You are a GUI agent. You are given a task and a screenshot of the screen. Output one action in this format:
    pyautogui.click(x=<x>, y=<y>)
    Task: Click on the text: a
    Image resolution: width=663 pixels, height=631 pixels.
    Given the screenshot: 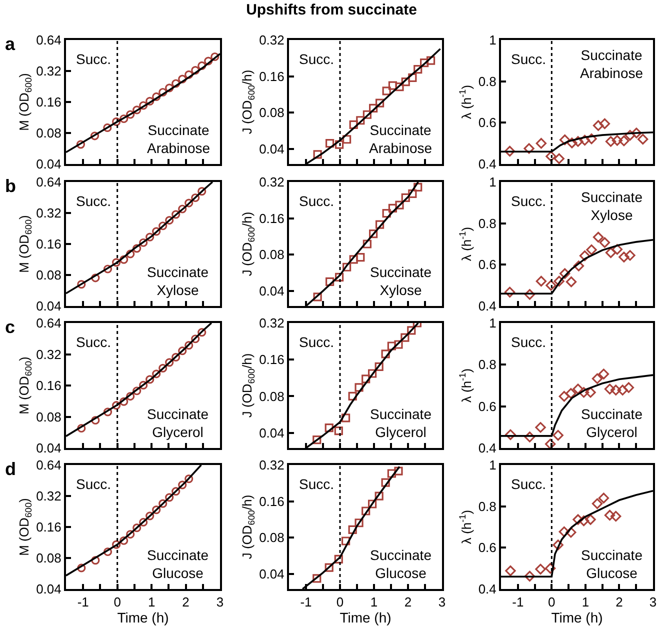 What is the action you would take?
    pyautogui.click(x=10, y=44)
    